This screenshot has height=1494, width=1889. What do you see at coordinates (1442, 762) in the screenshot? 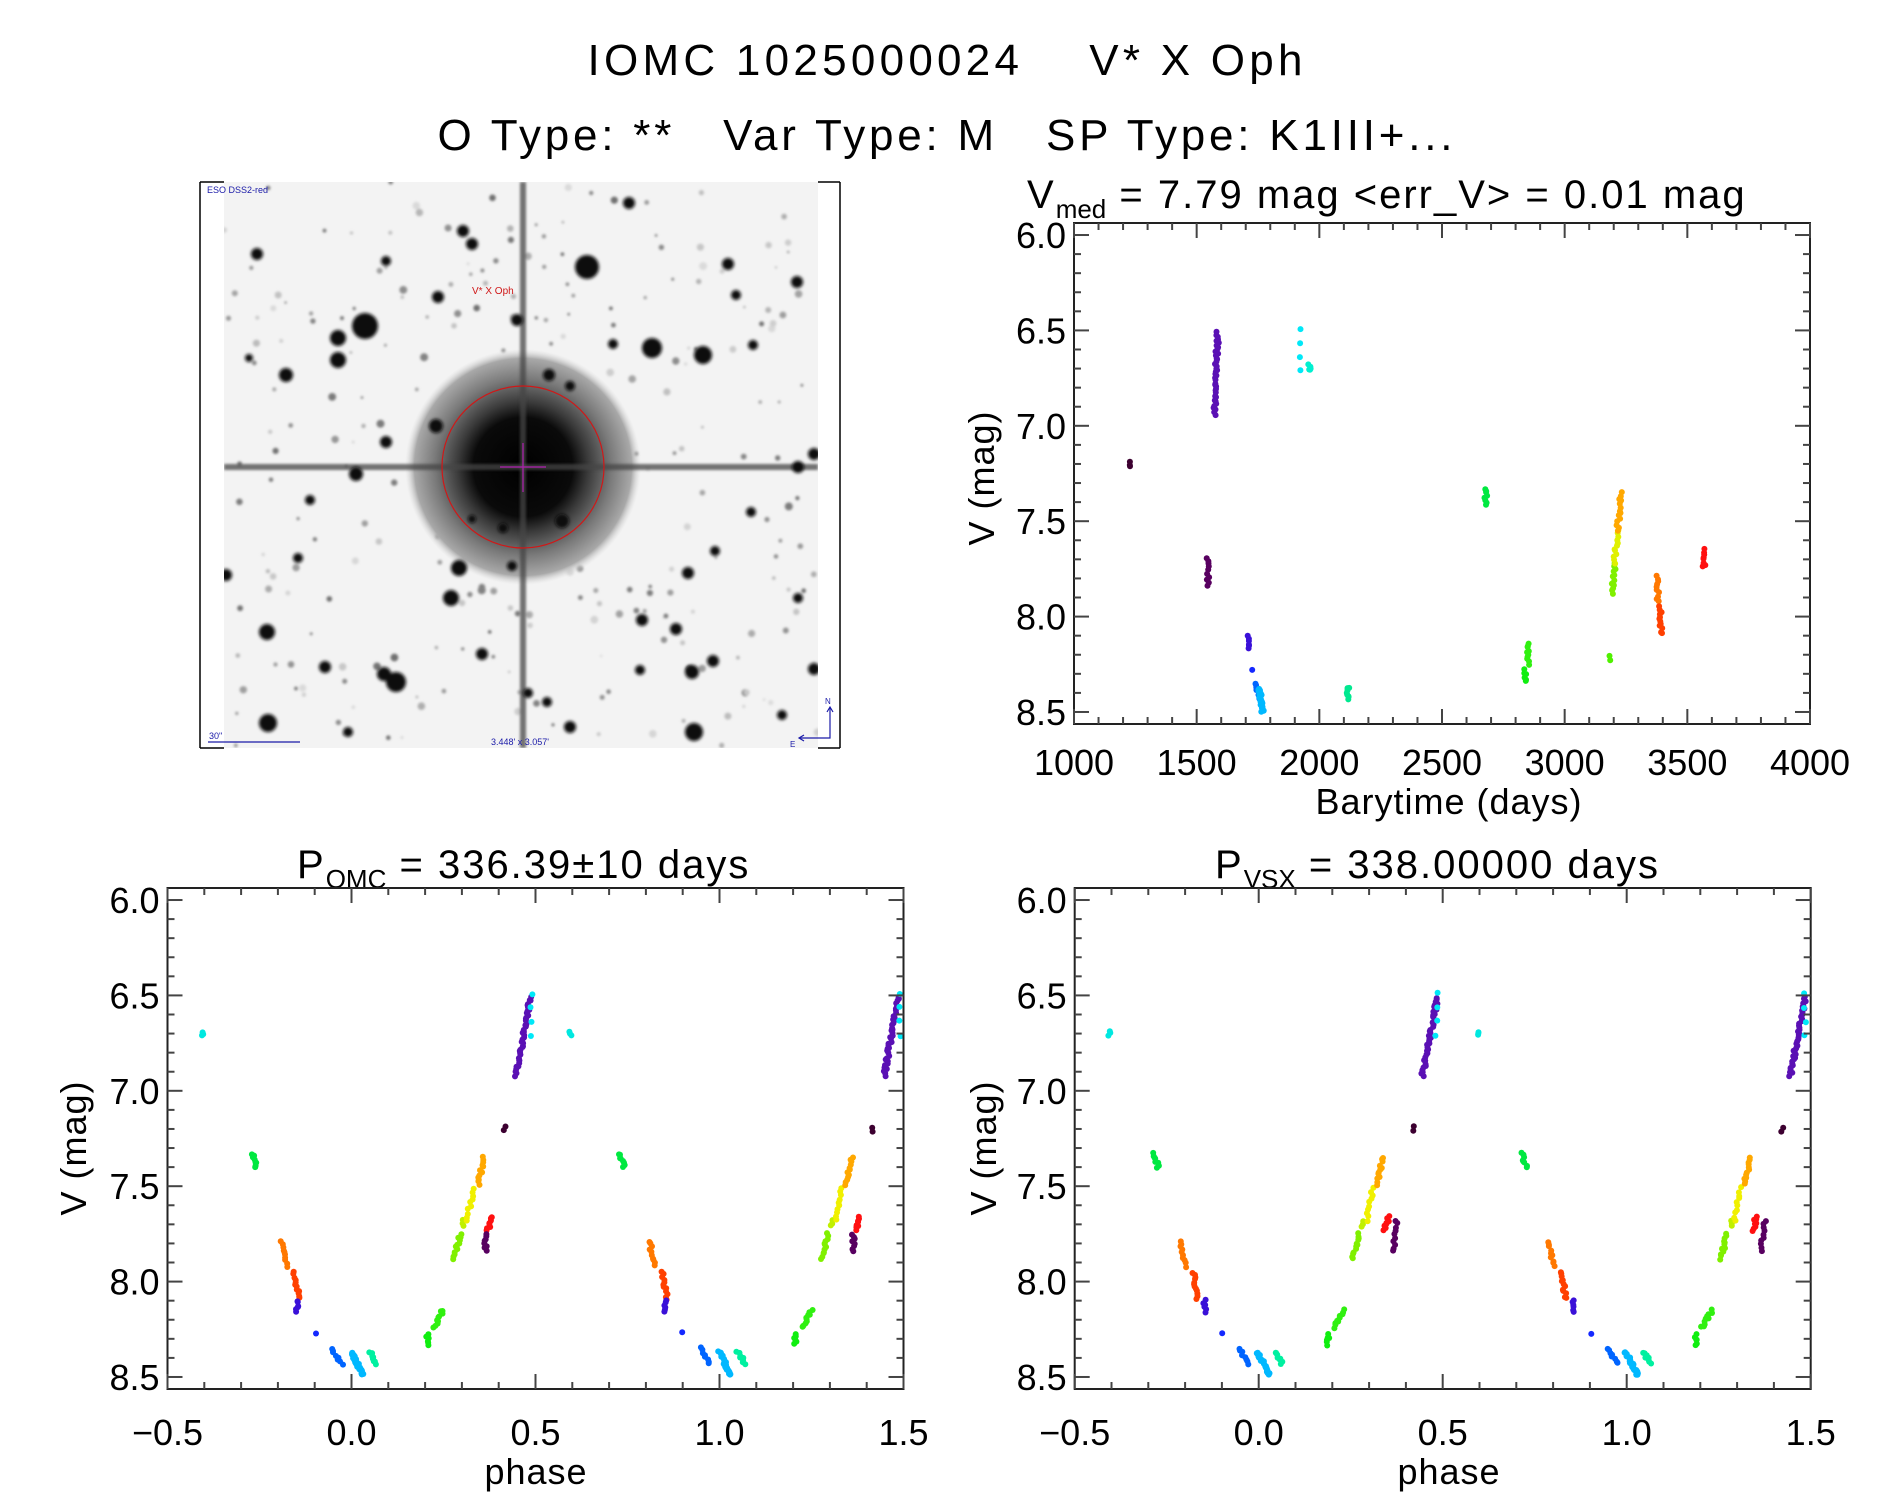
I see `x-tick-label: 2500` at bounding box center [1442, 762].